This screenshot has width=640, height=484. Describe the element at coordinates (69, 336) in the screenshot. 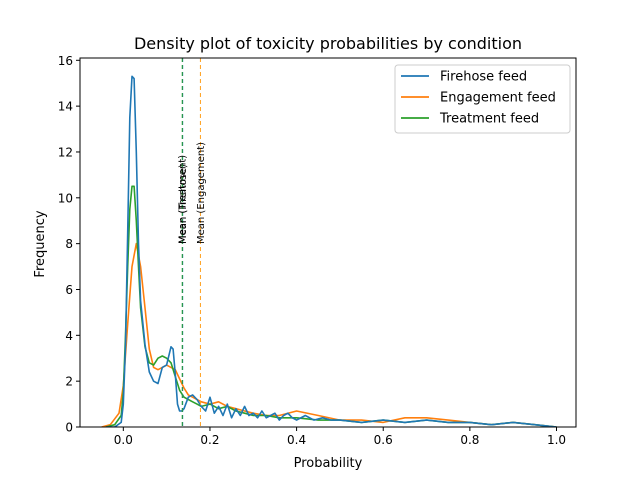

I see `y-tick-label: 4` at that location.